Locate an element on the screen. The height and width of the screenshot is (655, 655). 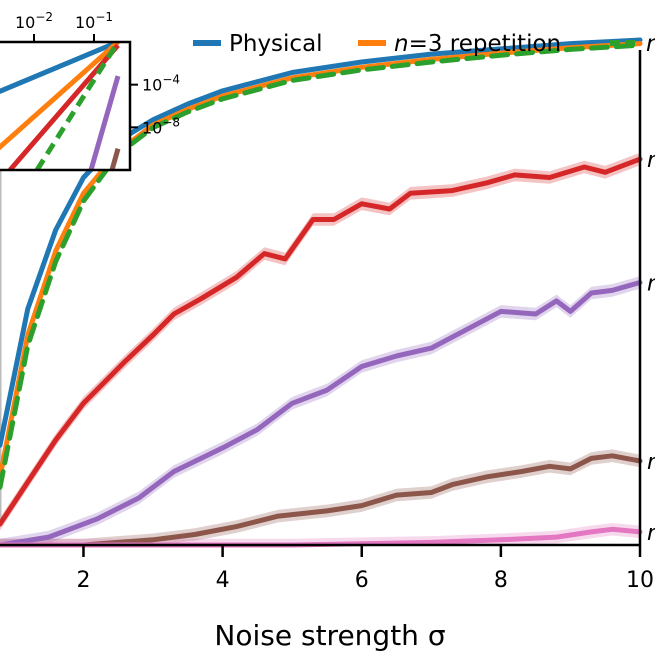
inset-y-tick-label: 10⁻⁴ is located at coordinates (161, 84).